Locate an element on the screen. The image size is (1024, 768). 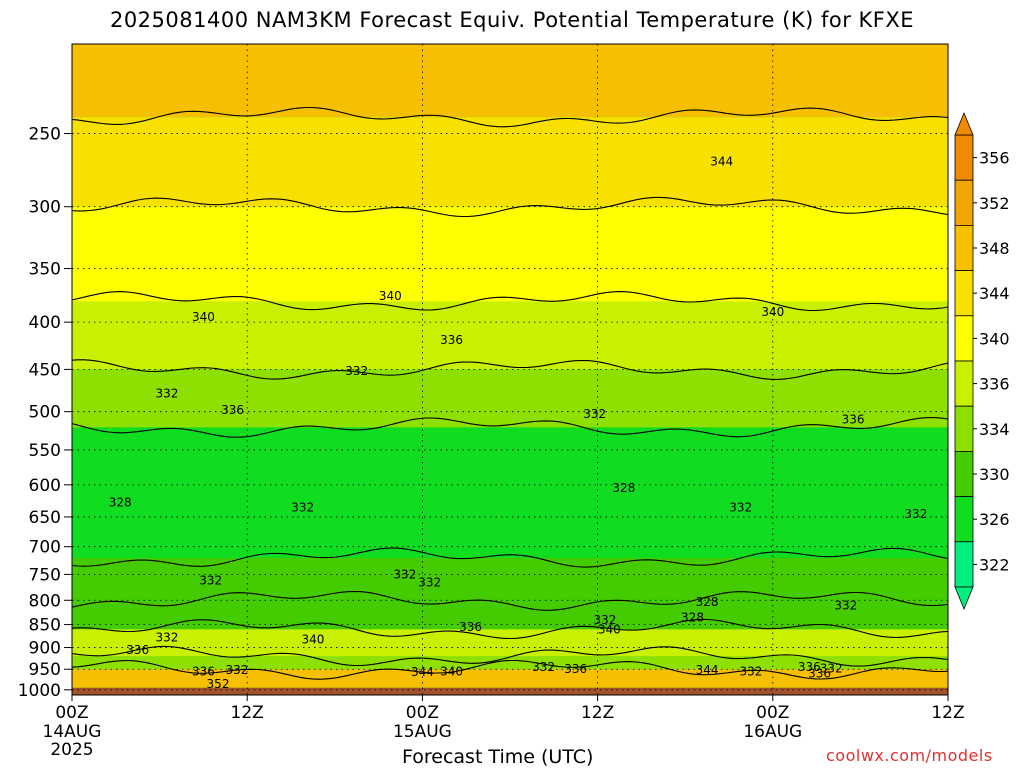
colorbar-label: 330 is located at coordinates (994, 474).